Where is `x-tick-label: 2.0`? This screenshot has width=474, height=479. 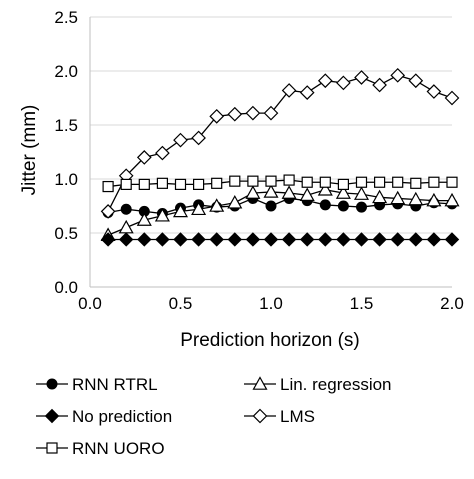
x-tick-label: 2.0 is located at coordinates (452, 303).